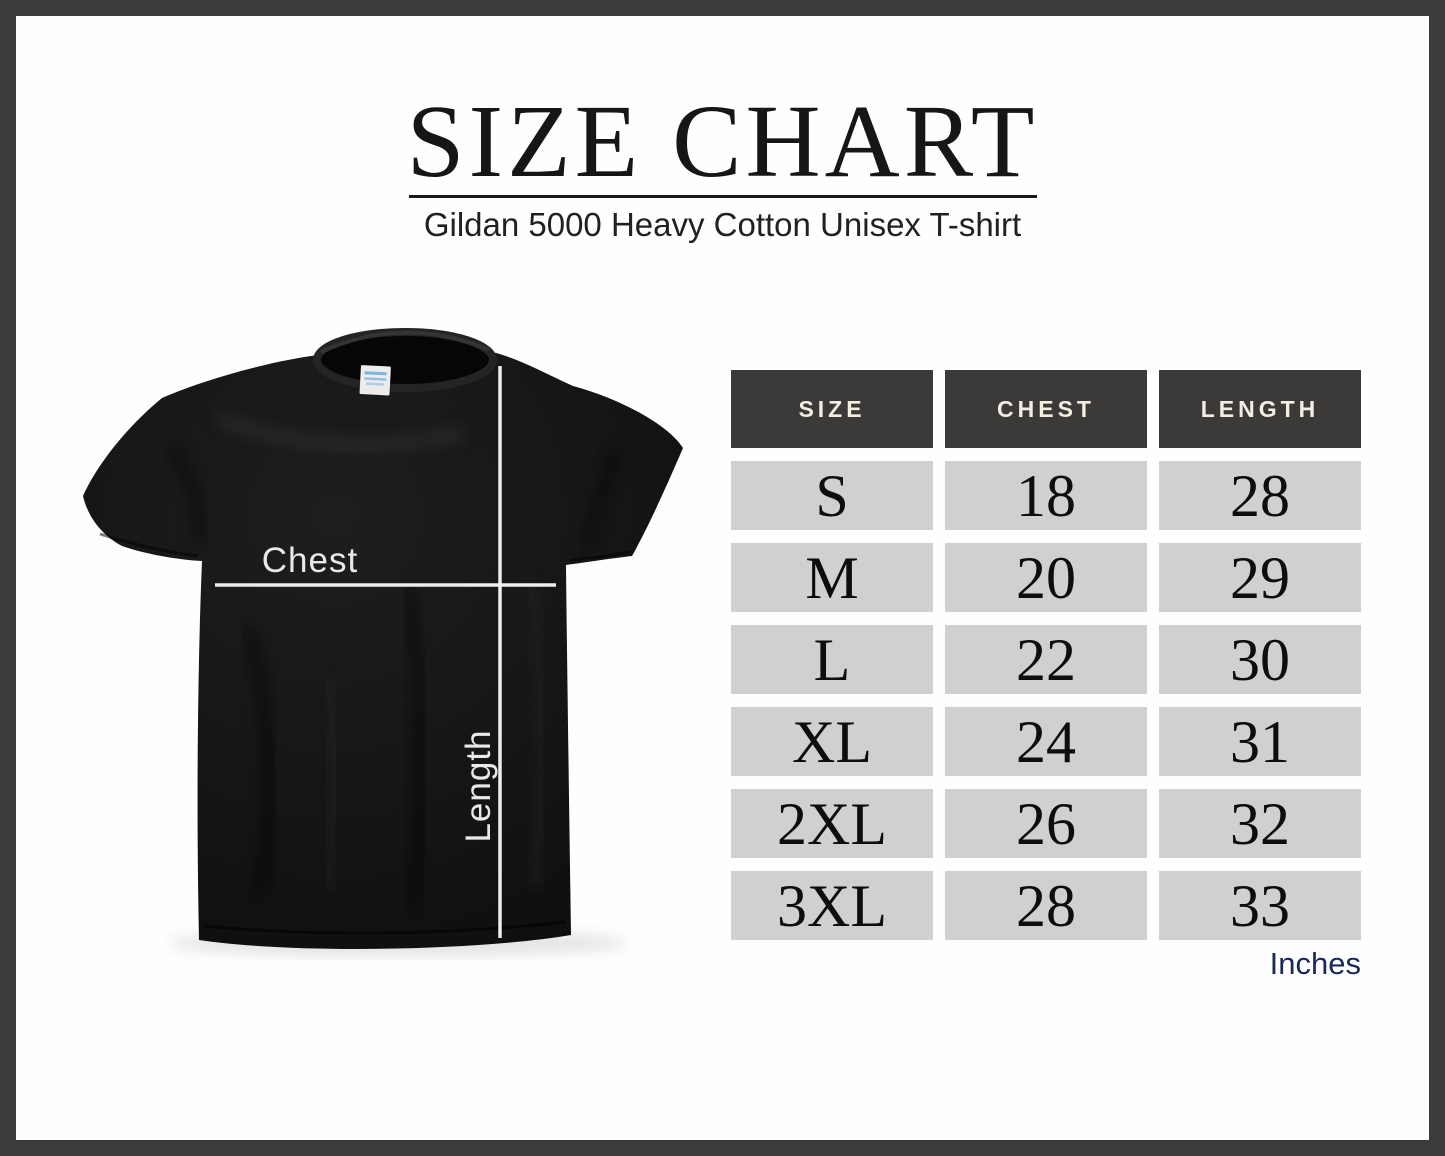 The height and width of the screenshot is (1156, 1445). I want to click on cell-length: 33, so click(1260, 905).